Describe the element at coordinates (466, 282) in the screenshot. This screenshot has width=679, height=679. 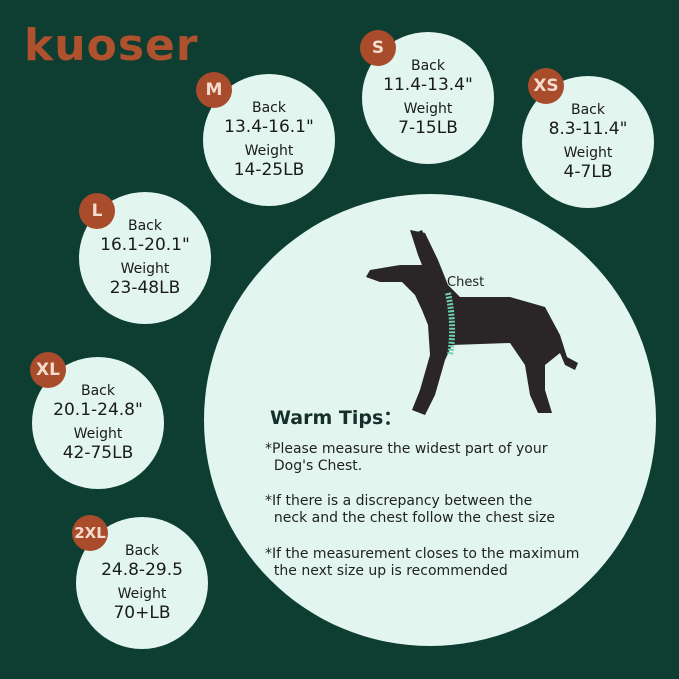
I see `chest-label: Chest` at that location.